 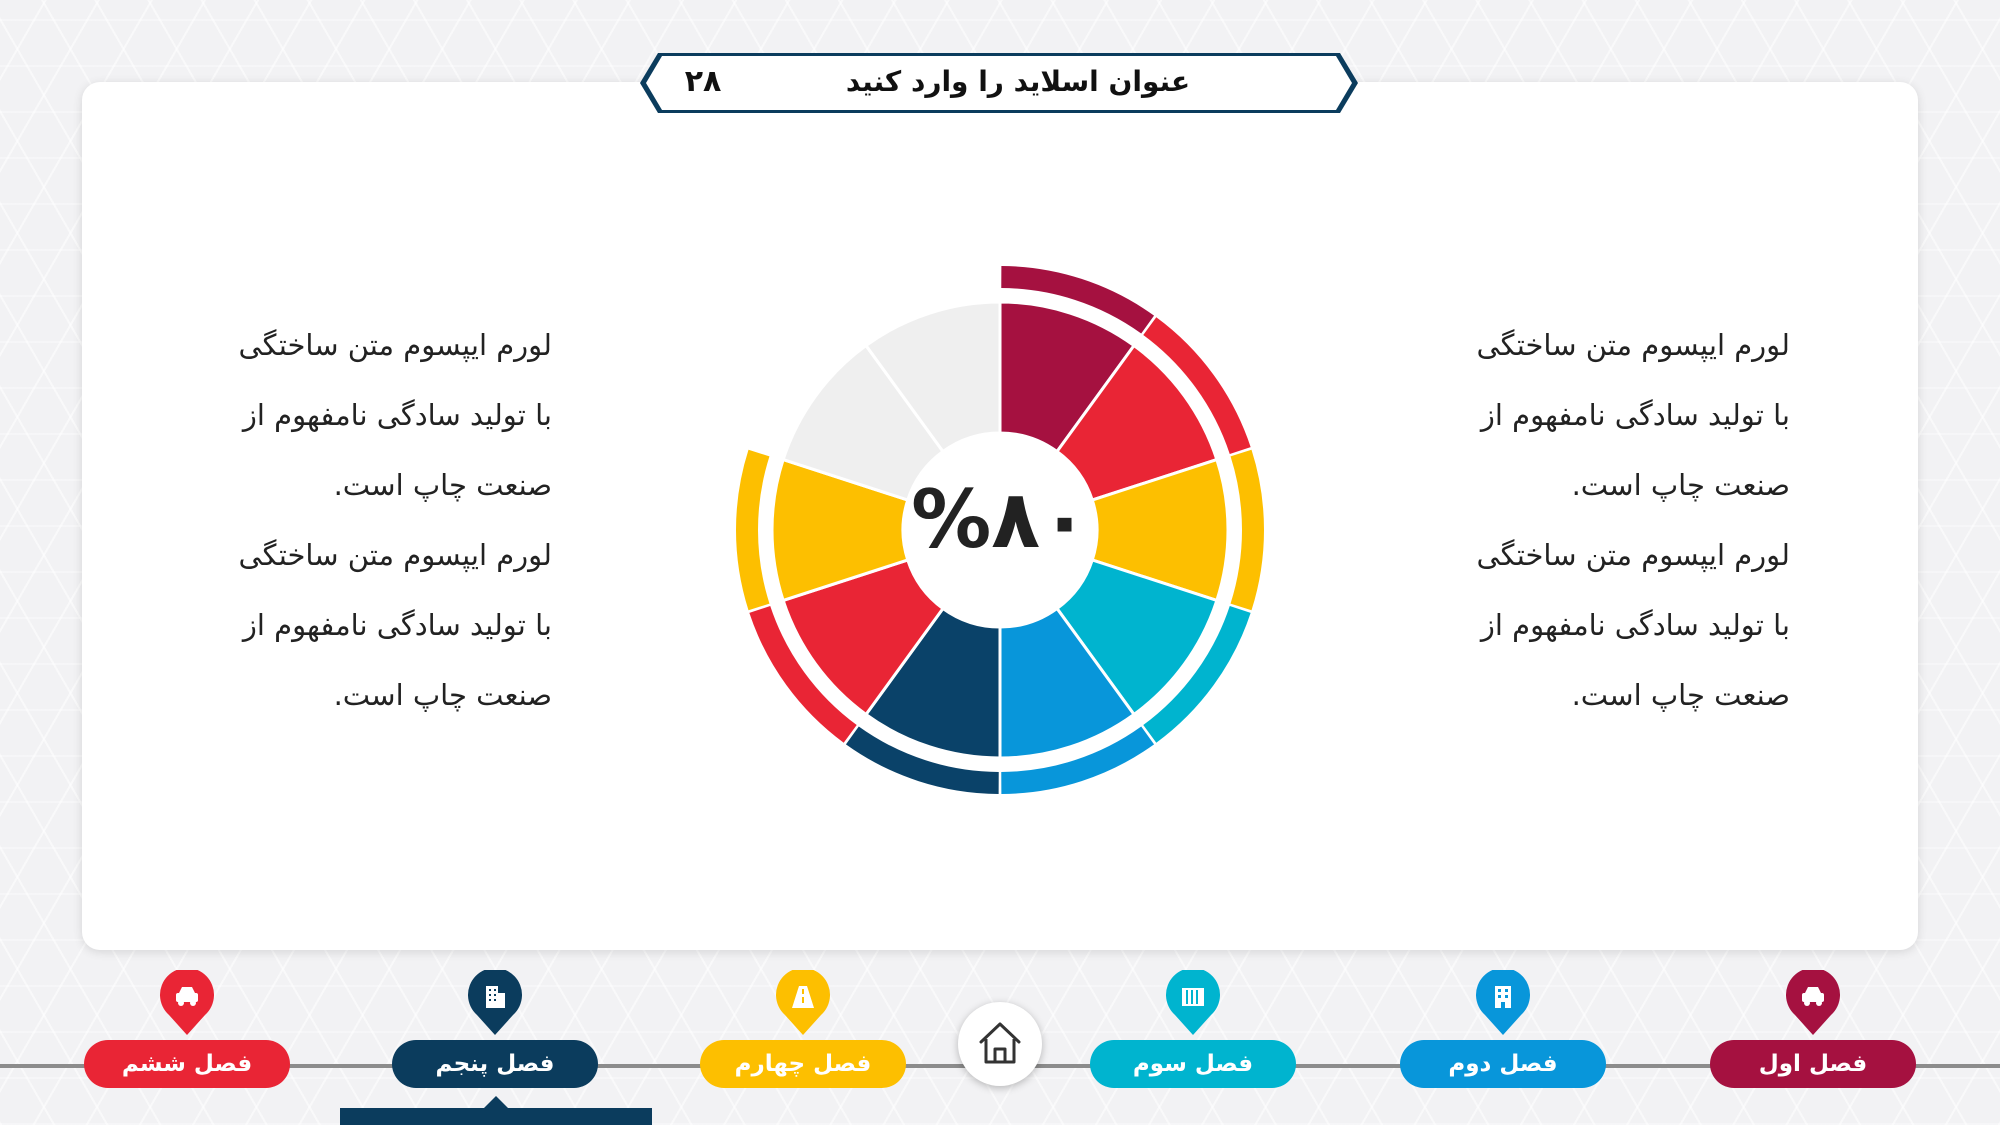 I want to click on road-icon, so click(x=803, y=1002).